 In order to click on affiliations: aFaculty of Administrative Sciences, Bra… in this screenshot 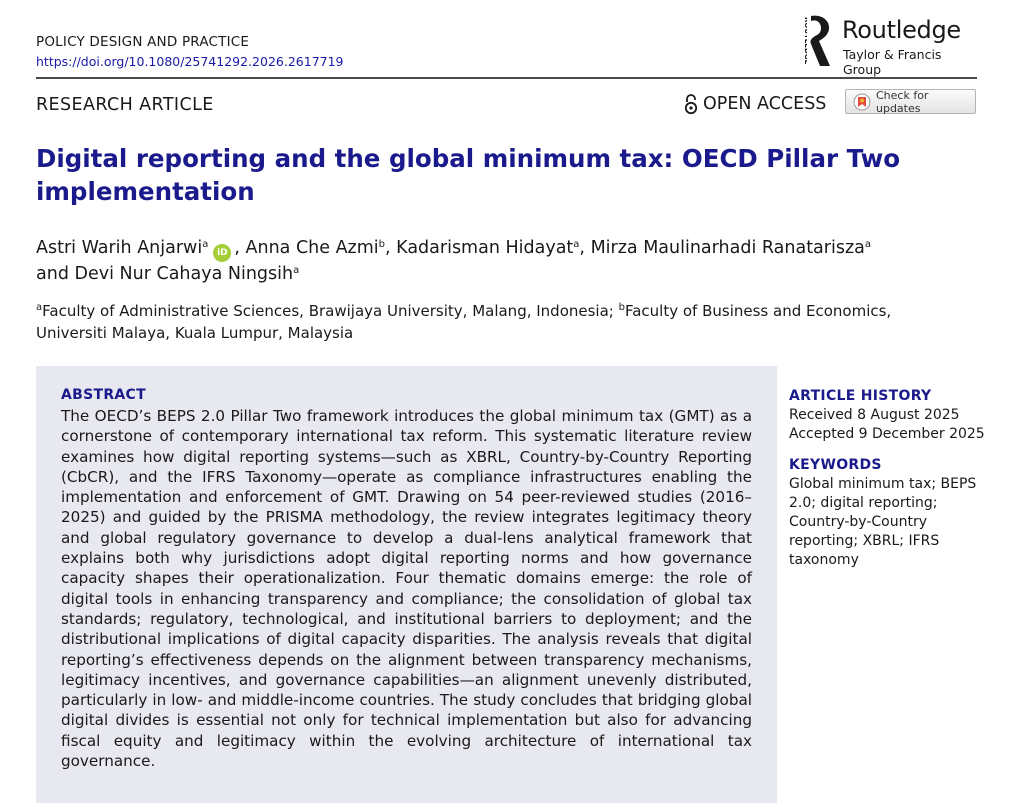, I will do `click(501, 322)`.